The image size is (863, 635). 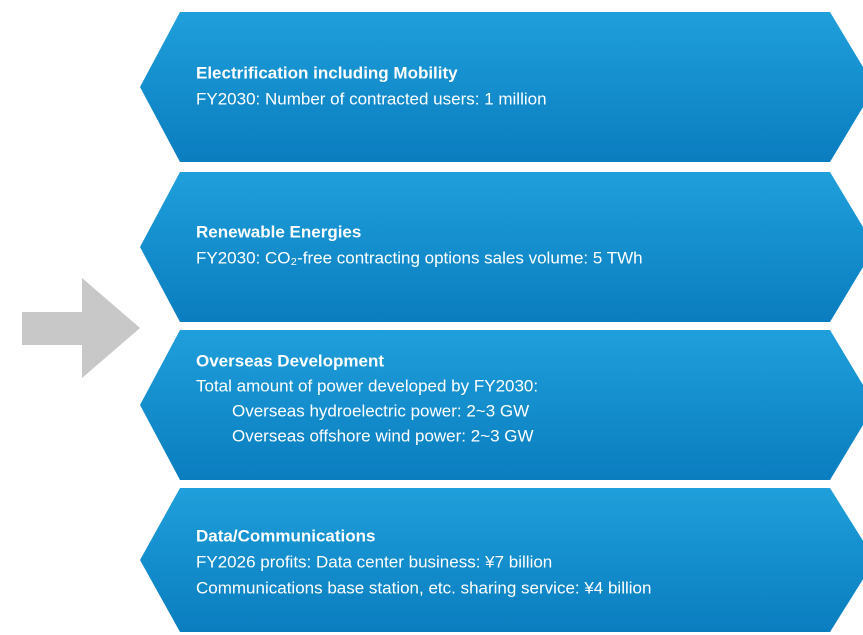 I want to click on block-title: Overseas Development, so click(x=290, y=360).